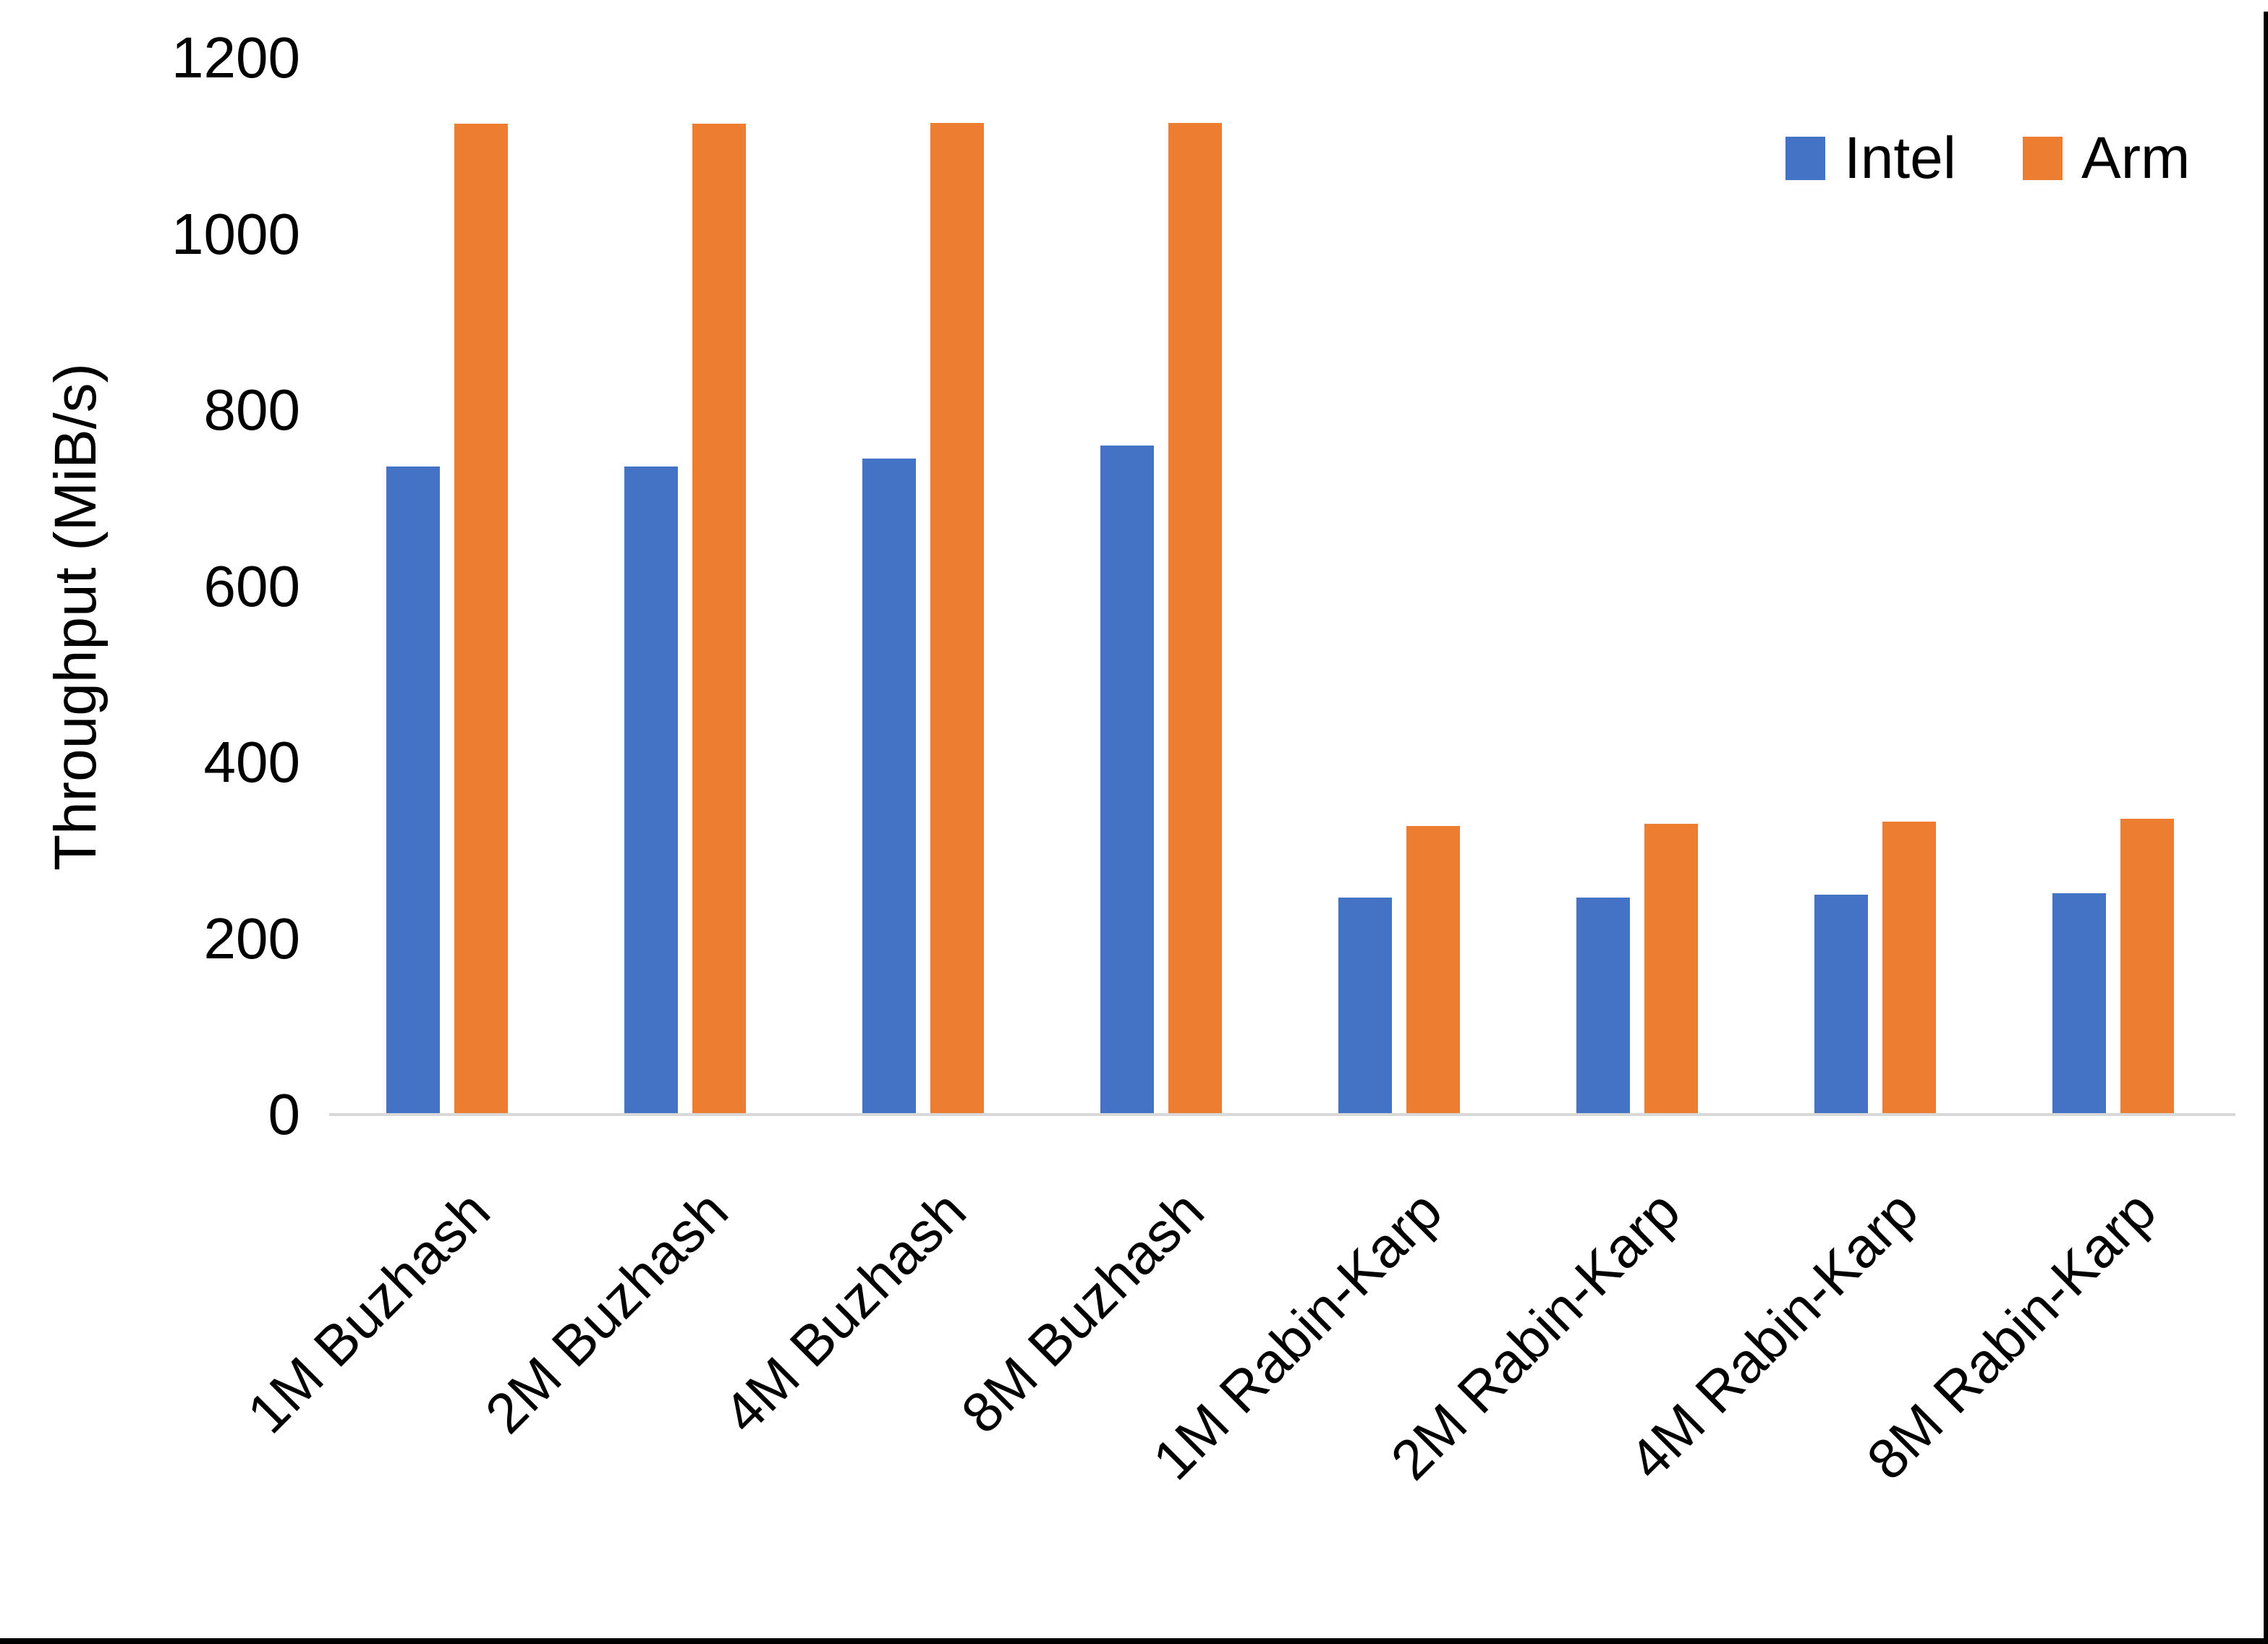 This screenshot has height=1644, width=2268. Describe the element at coordinates (2266, 828) in the screenshot. I see `screenshot-right-border` at that location.